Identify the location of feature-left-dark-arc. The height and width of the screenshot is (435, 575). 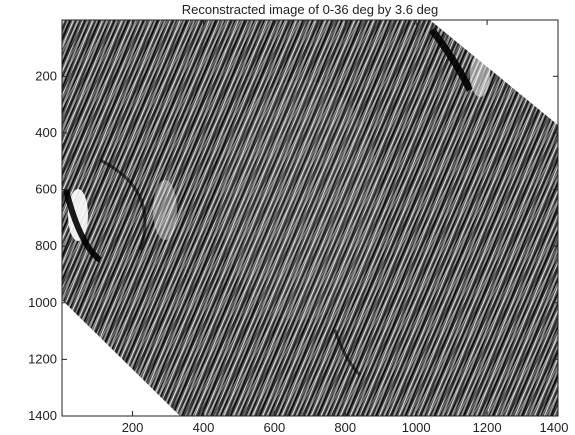
(82, 226).